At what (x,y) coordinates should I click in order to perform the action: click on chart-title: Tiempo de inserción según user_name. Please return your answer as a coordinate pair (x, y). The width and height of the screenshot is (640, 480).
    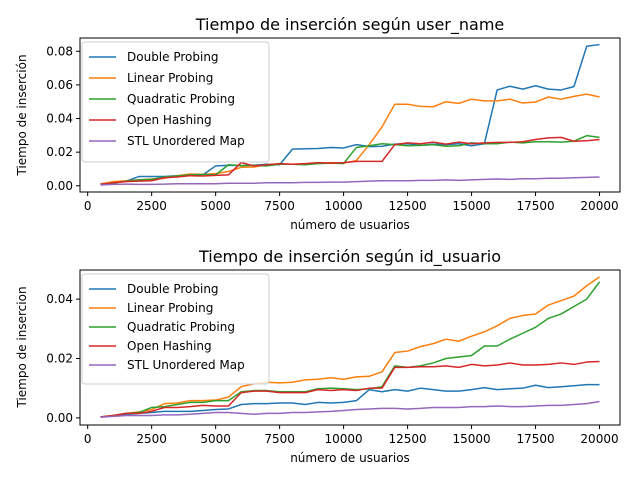
    Looking at the image, I should click on (350, 25).